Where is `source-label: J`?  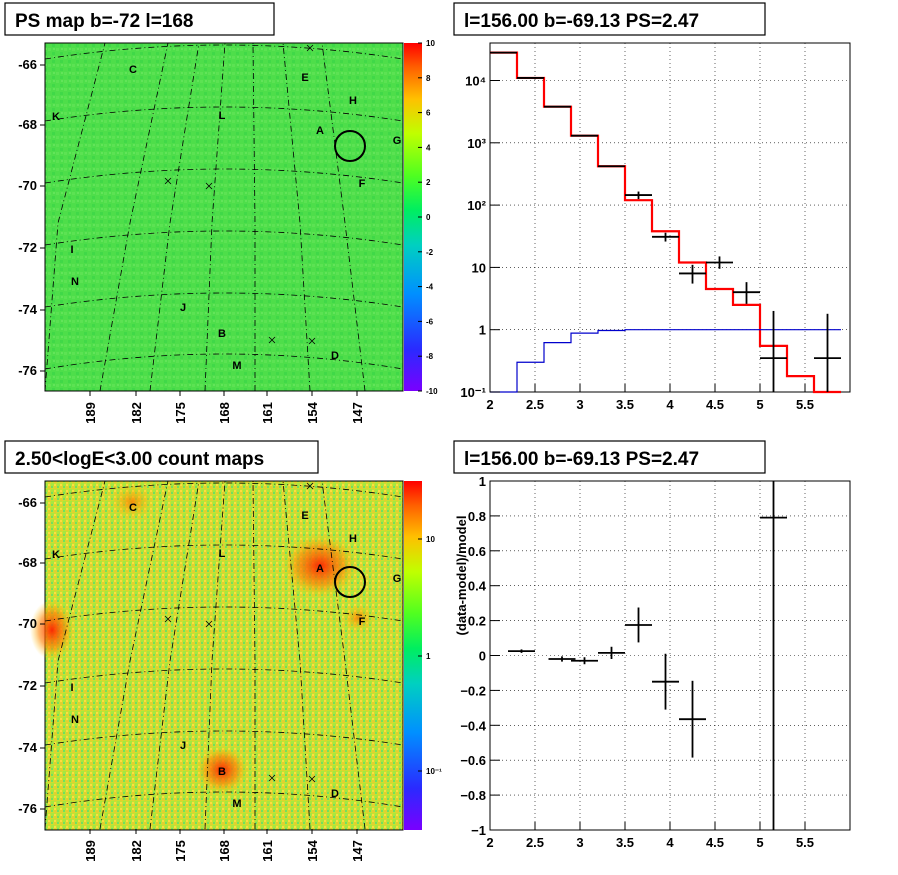 source-label: J is located at coordinates (183, 746).